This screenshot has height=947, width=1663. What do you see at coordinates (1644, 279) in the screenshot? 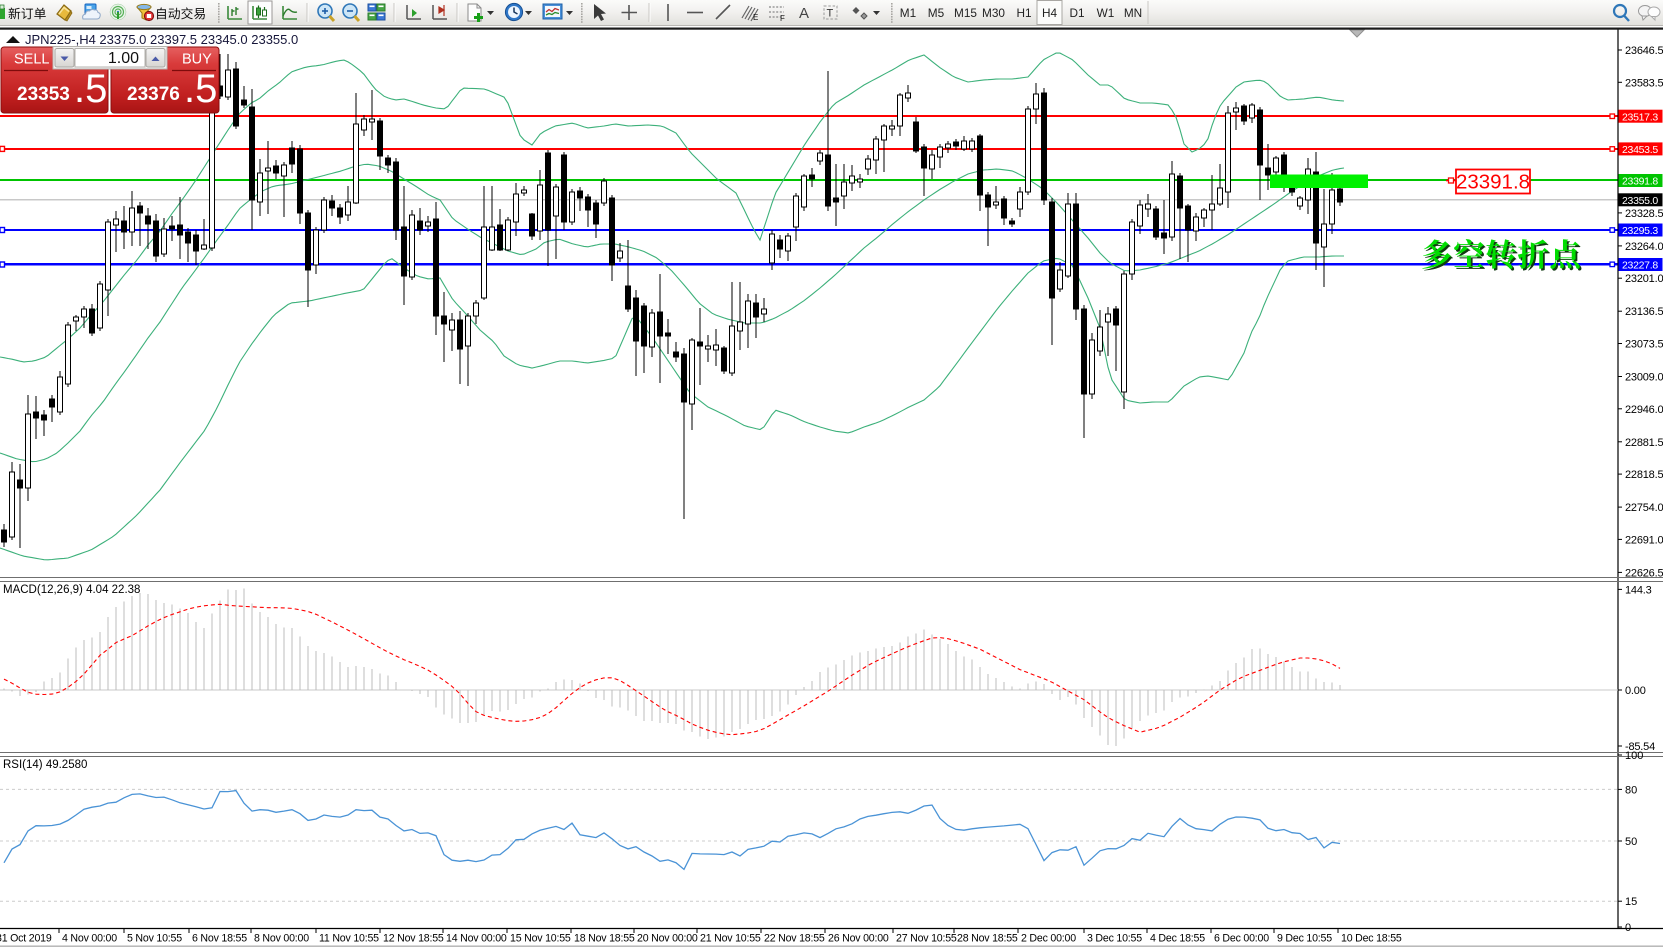
I see `svg-text: 23201.0` at bounding box center [1644, 279].